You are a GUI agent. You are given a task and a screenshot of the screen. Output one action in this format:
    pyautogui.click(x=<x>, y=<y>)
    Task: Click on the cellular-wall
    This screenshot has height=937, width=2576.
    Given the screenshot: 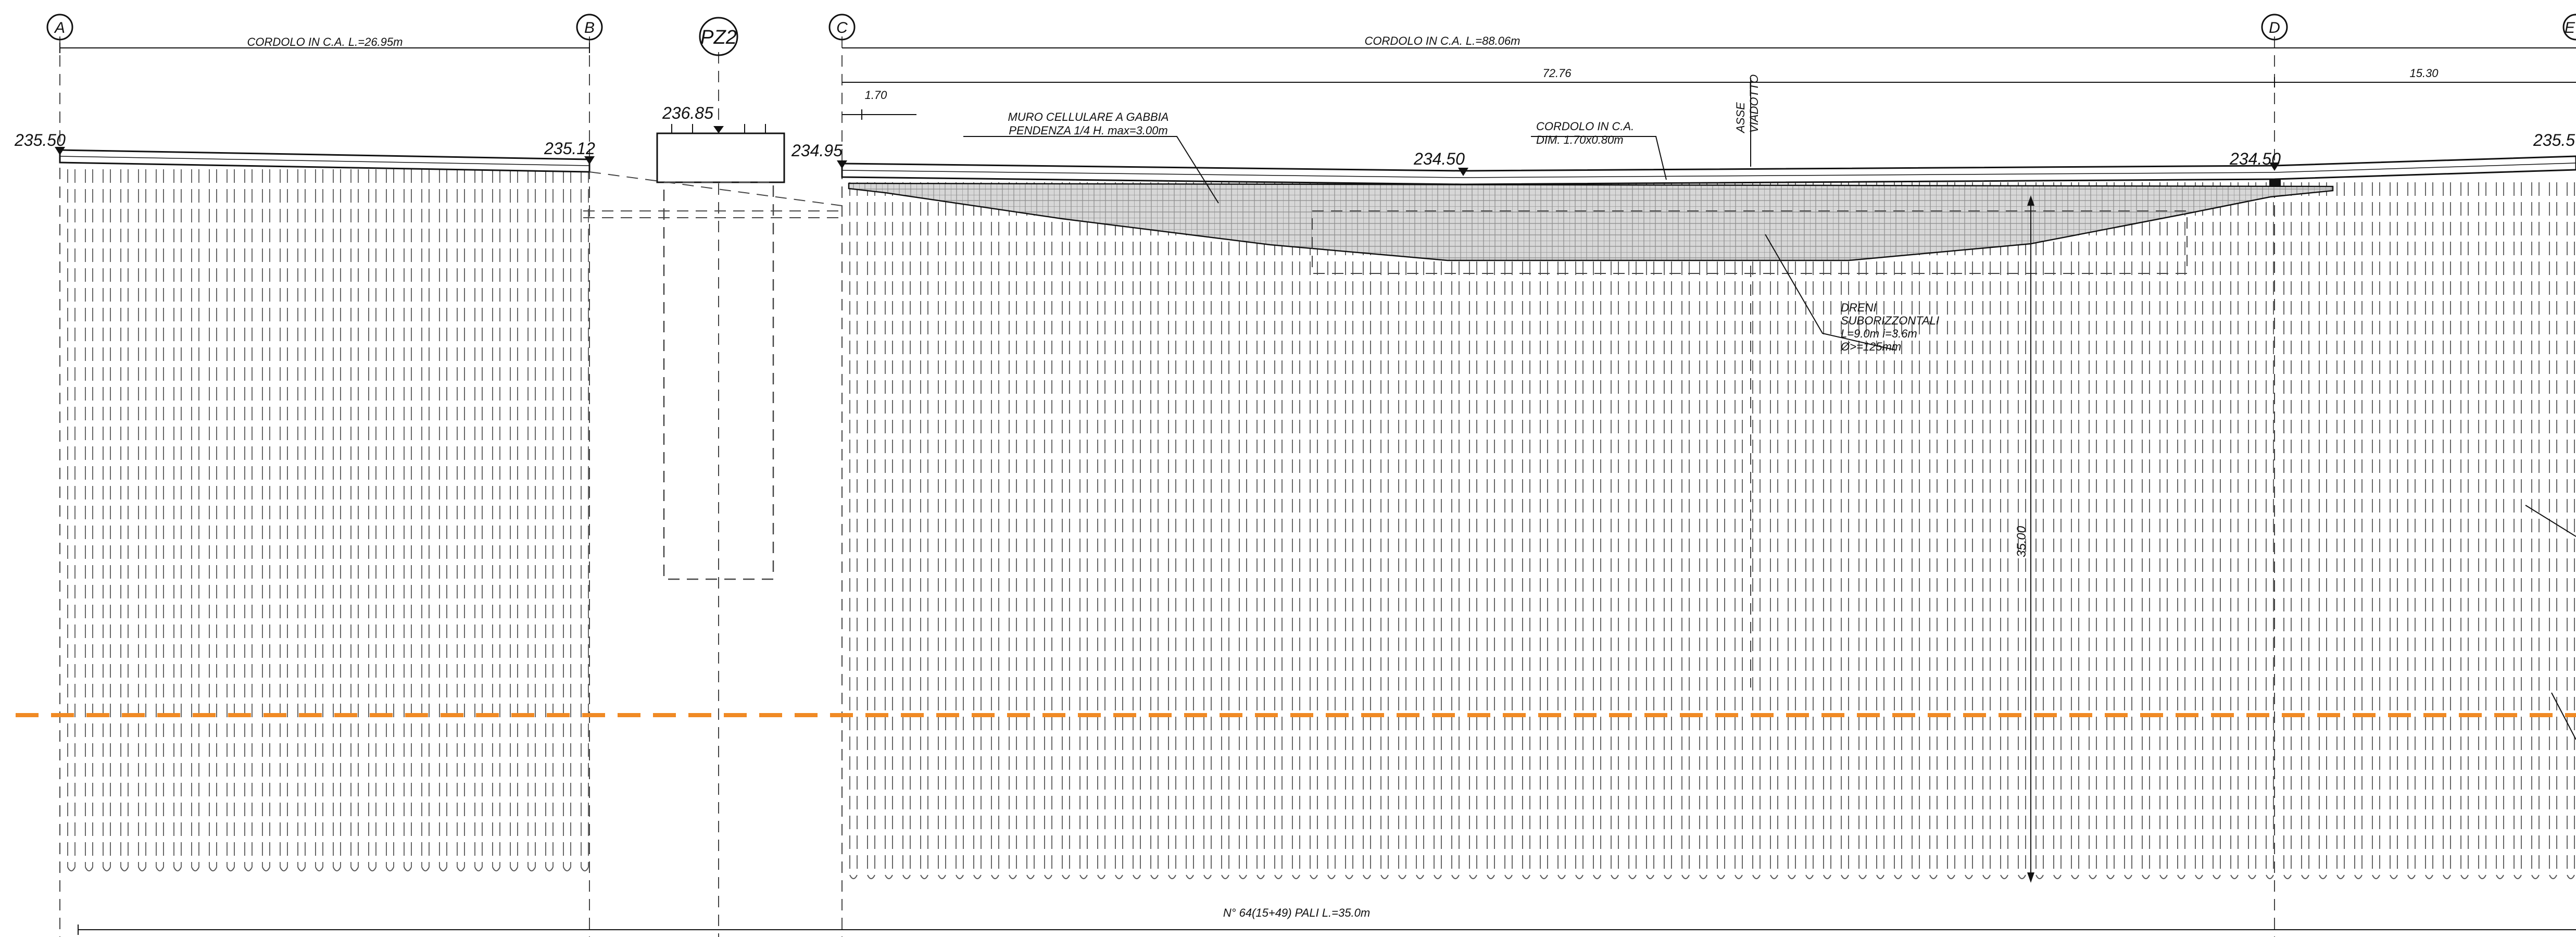 What is the action you would take?
    pyautogui.click(x=1591, y=228)
    